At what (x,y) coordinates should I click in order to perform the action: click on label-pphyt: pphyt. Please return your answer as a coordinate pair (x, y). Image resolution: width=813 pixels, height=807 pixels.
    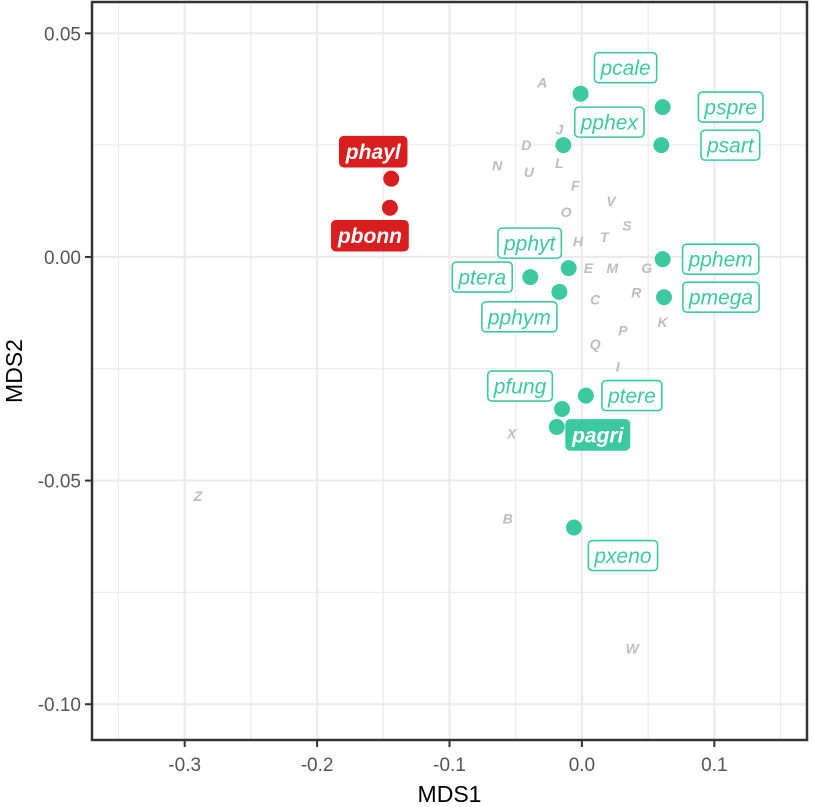
    Looking at the image, I should click on (530, 243).